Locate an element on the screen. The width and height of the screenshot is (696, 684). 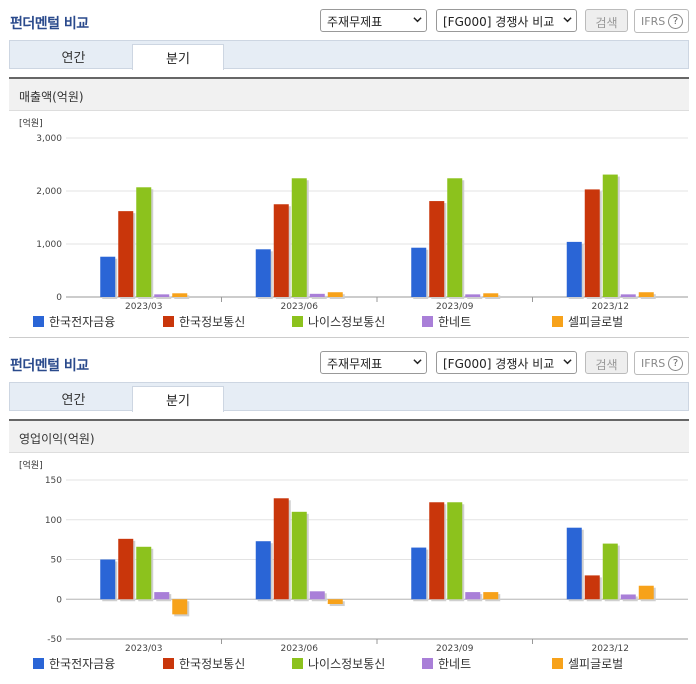
period-tabs: 연간 분기 is located at coordinates (349, 397).